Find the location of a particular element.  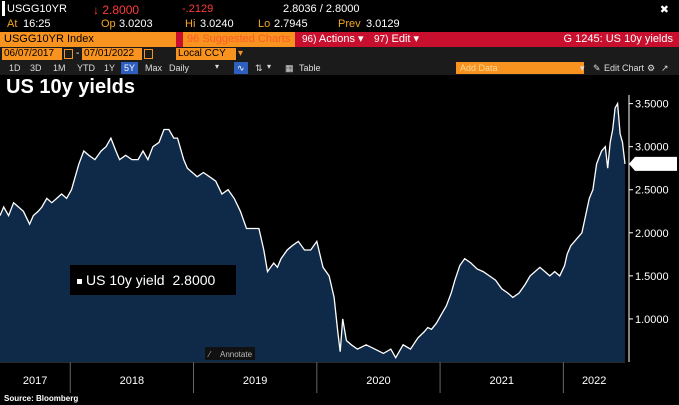

currency-select: Local CCY is located at coordinates (206, 54).